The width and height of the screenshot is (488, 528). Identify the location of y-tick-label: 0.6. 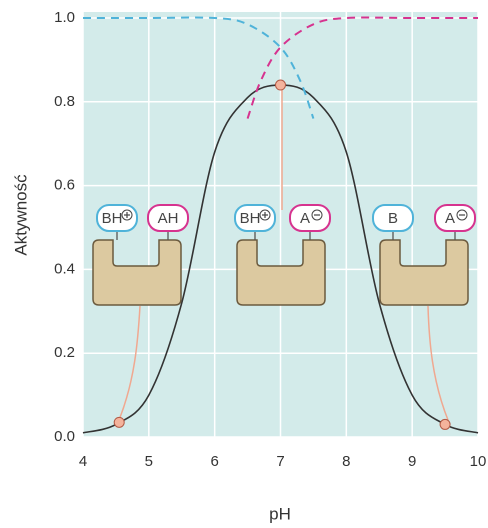
(64, 185).